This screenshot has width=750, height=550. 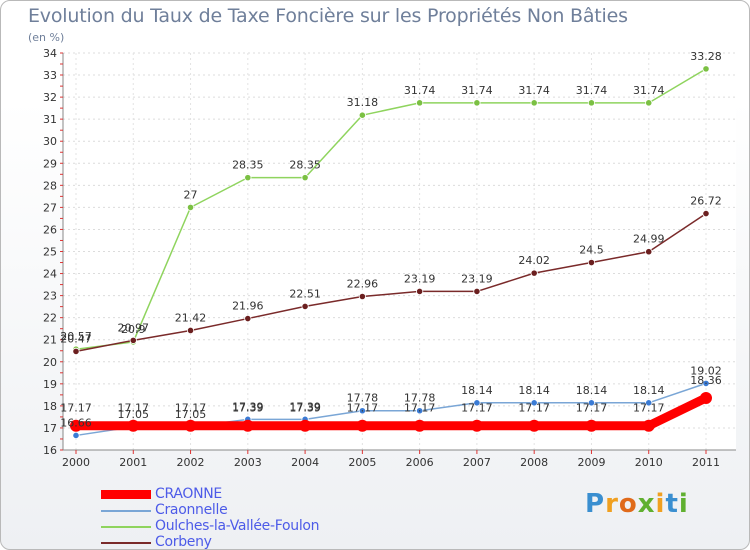 What do you see at coordinates (420, 462) in the screenshot?
I see `x-tick-label: 2006` at bounding box center [420, 462].